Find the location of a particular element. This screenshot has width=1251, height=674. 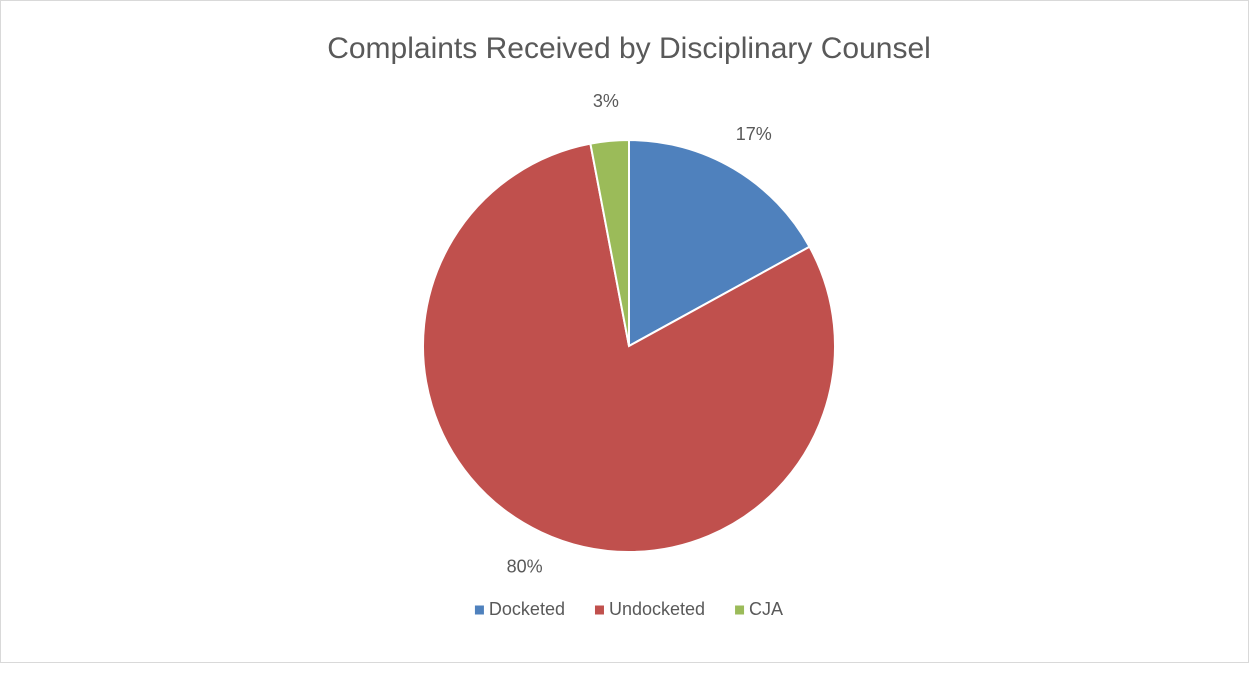

data-label: 80% is located at coordinates (525, 566).